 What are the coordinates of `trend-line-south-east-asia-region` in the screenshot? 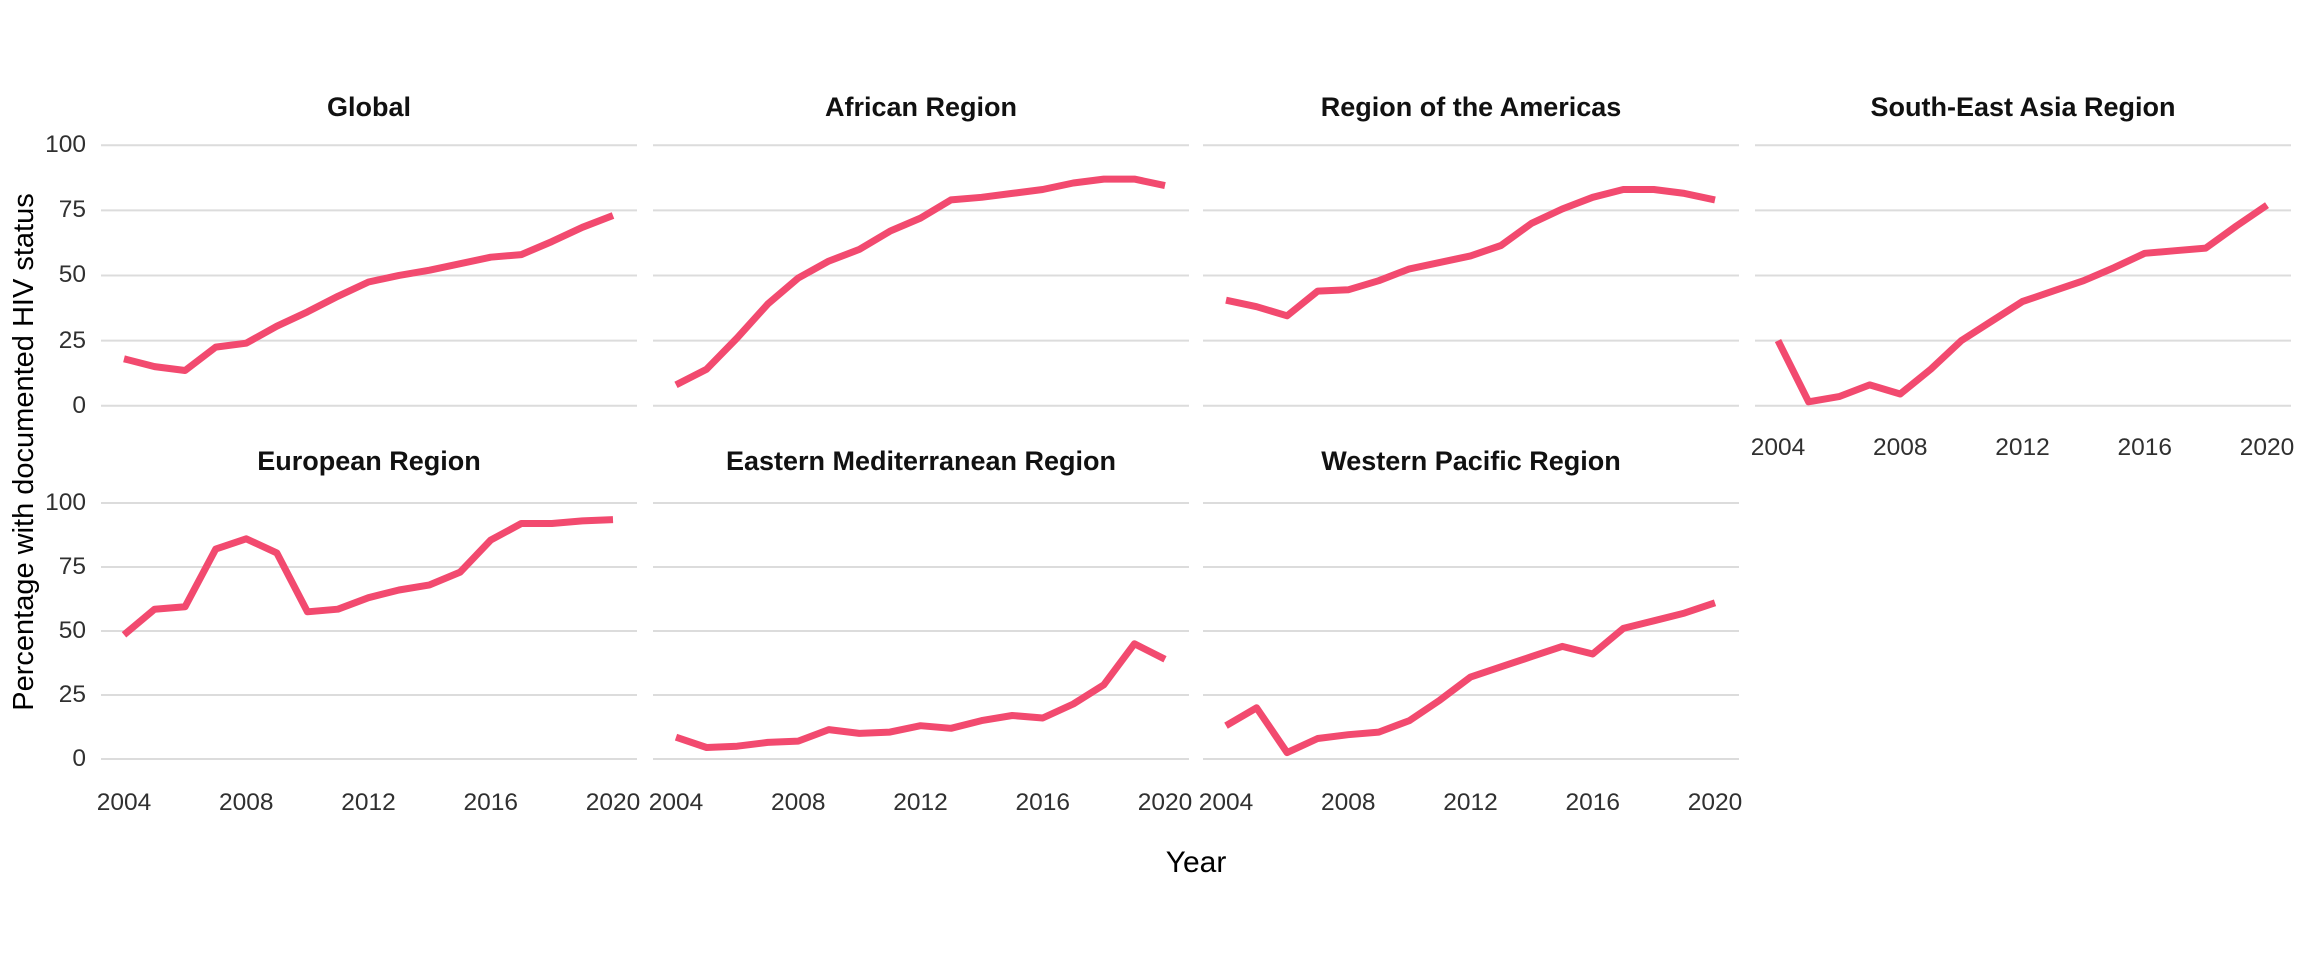 It's located at (2021, 304).